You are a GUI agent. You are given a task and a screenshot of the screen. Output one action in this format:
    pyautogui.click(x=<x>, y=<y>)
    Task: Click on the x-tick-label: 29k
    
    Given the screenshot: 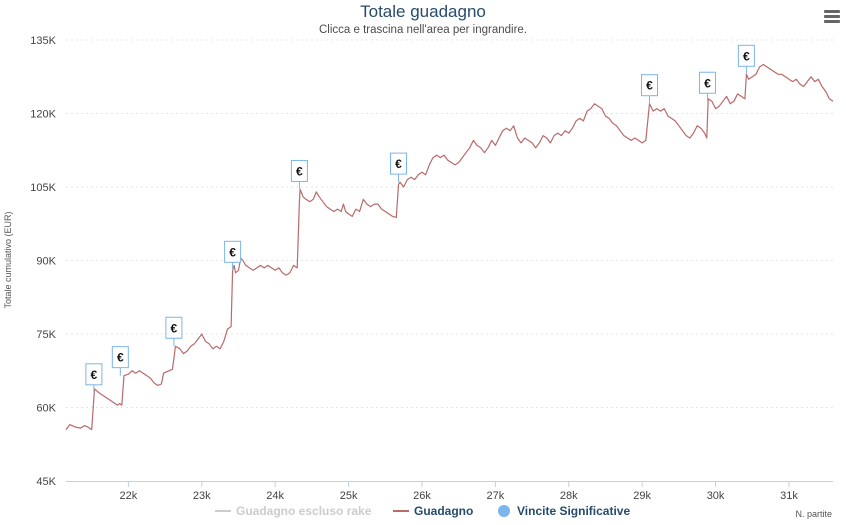 What is the action you would take?
    pyautogui.click(x=642, y=496)
    